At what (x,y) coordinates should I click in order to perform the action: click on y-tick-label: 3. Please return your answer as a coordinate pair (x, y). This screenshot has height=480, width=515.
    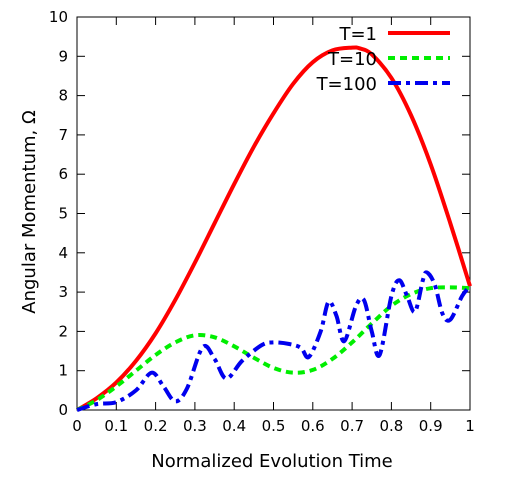
    Looking at the image, I should click on (63, 292).